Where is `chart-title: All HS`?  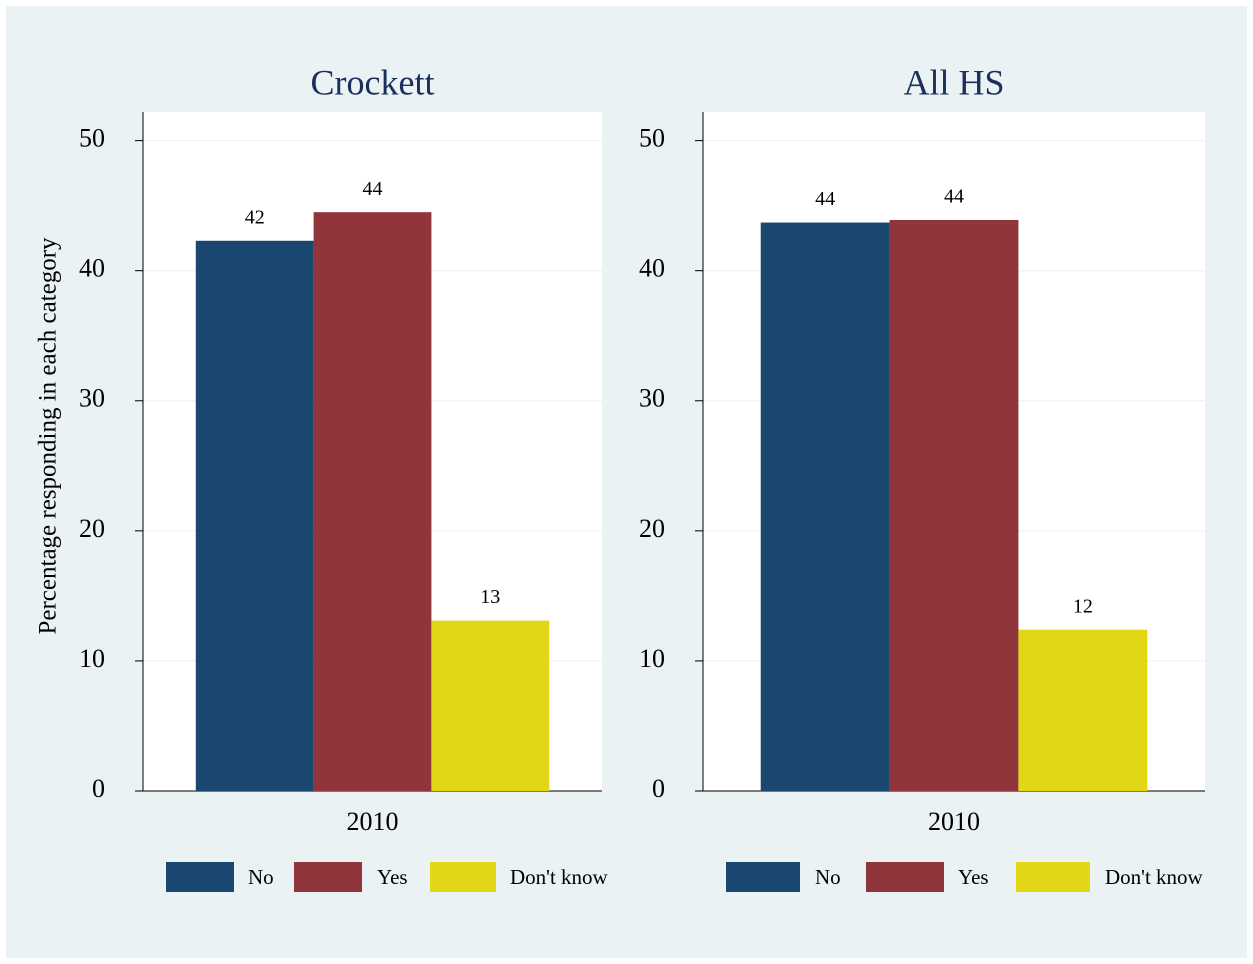
chart-title: All HS is located at coordinates (953, 82).